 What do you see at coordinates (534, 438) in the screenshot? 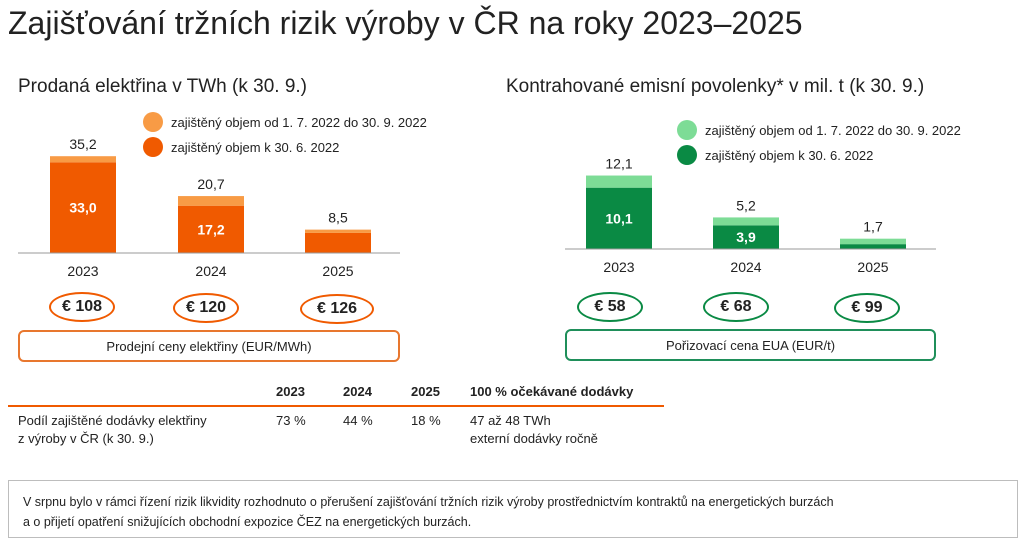
I see `table-expected-line2: externí dodávky ročně` at bounding box center [534, 438].